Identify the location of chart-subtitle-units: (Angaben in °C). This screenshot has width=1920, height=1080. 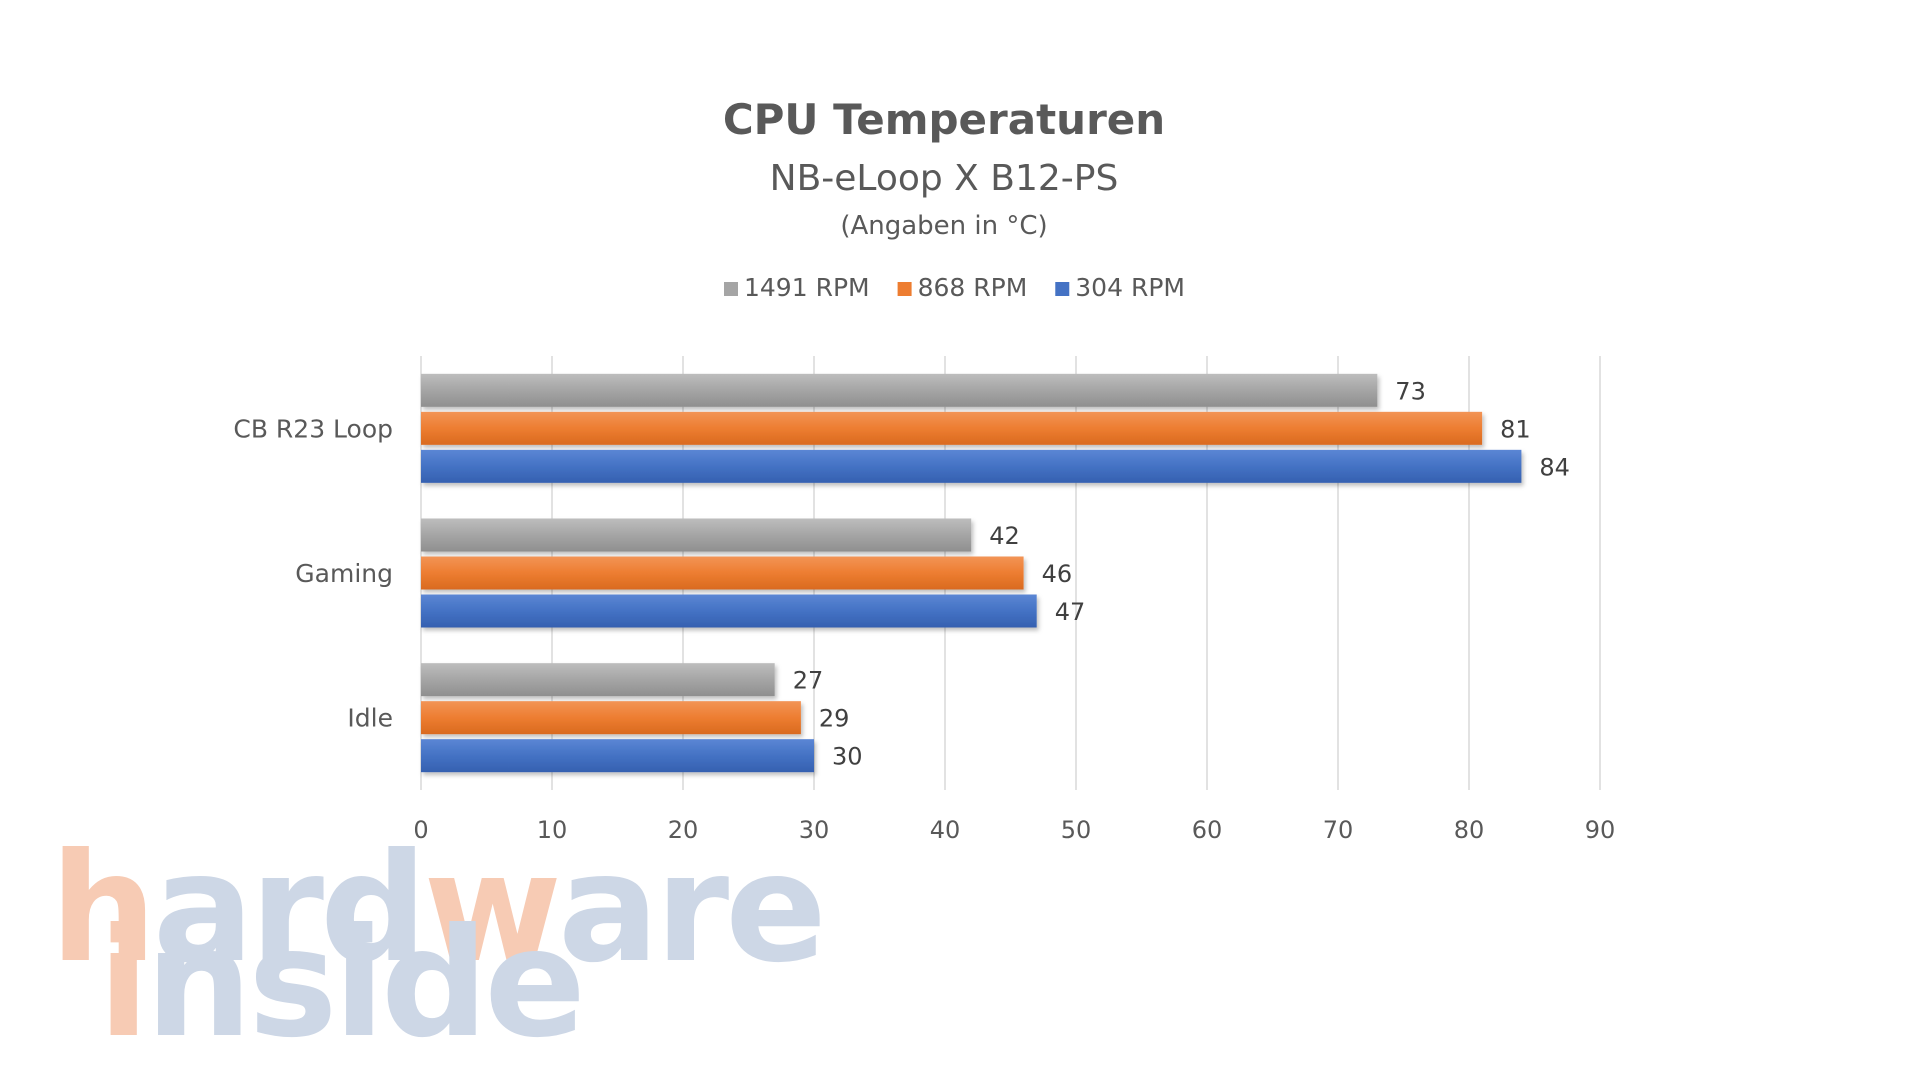
(943, 226).